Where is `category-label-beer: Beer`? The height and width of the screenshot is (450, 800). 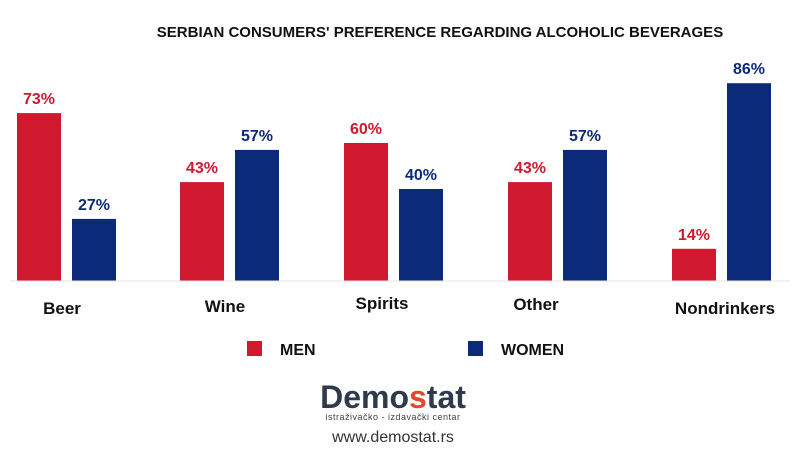 category-label-beer: Beer is located at coordinates (62, 308).